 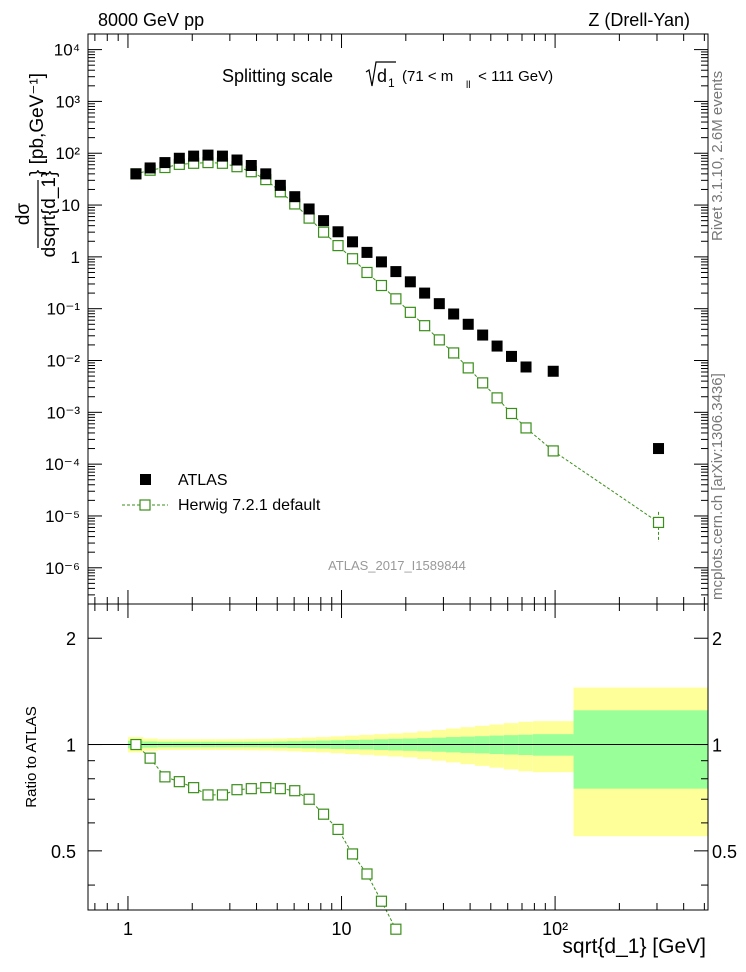 I want to click on y-tick-label: 10⁻¹, so click(x=63, y=309).